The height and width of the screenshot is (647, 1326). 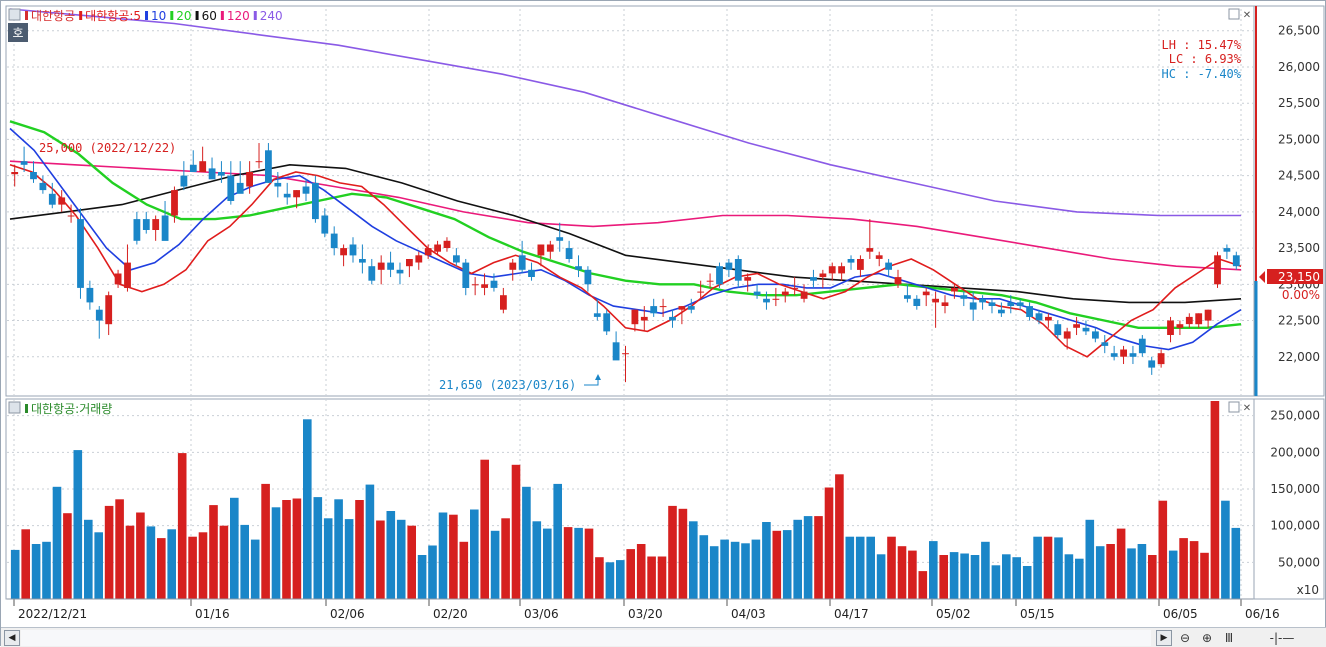 What do you see at coordinates (1234, 14) in the screenshot?
I see `price-panel-restore-icon` at bounding box center [1234, 14].